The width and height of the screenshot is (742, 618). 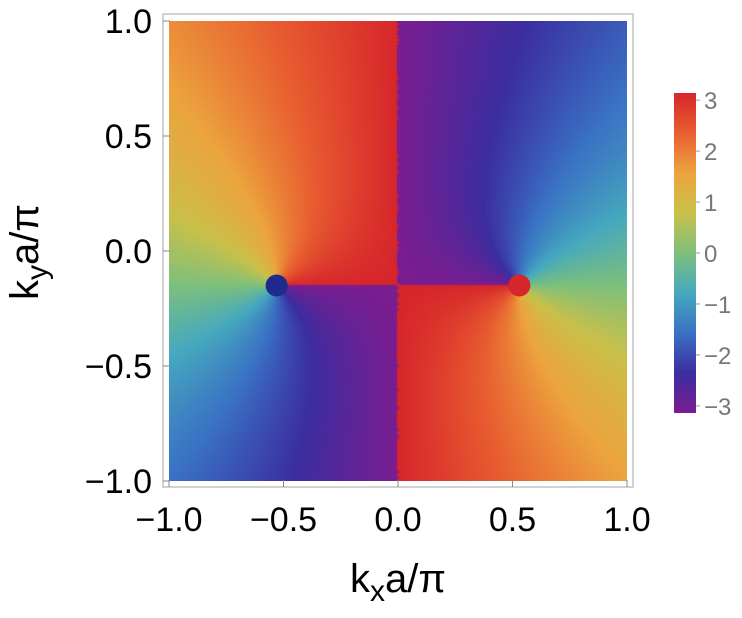 I want to click on y-tick-label: −0.5, so click(x=118, y=367).